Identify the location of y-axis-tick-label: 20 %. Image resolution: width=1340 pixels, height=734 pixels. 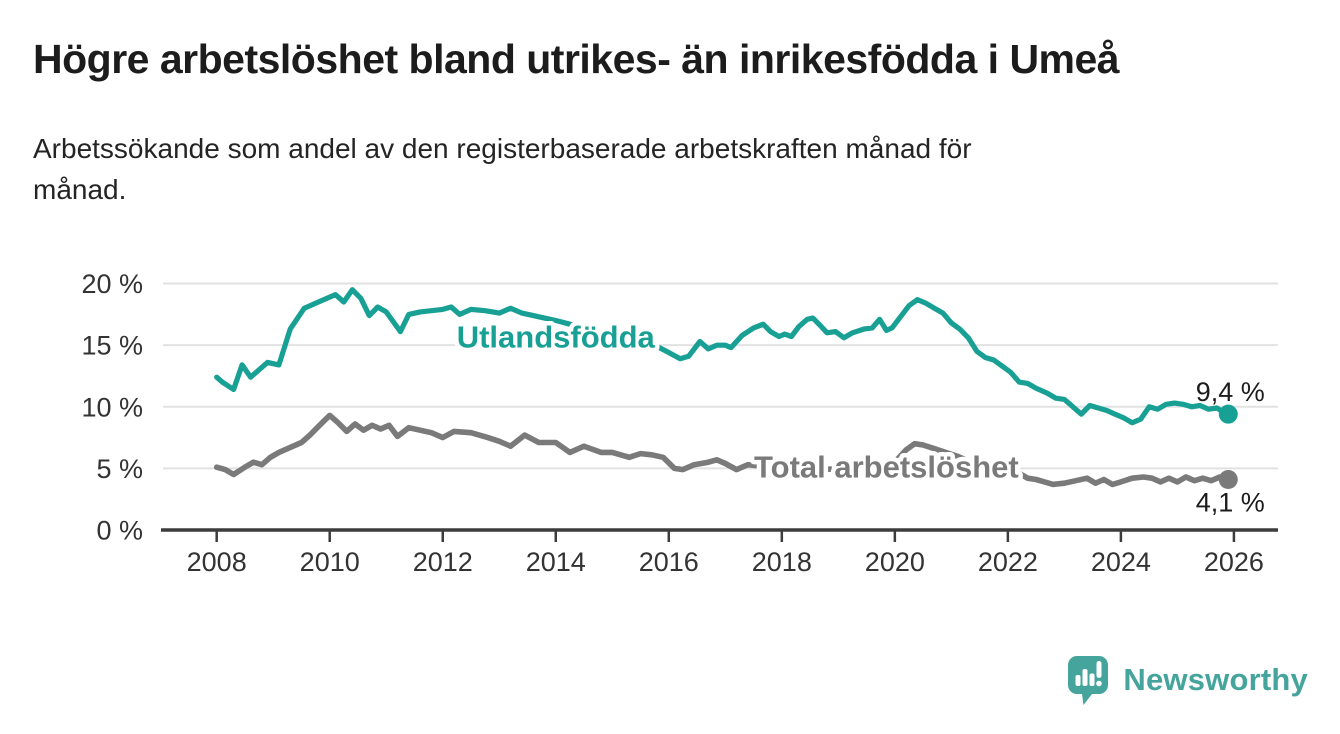
(112, 284).